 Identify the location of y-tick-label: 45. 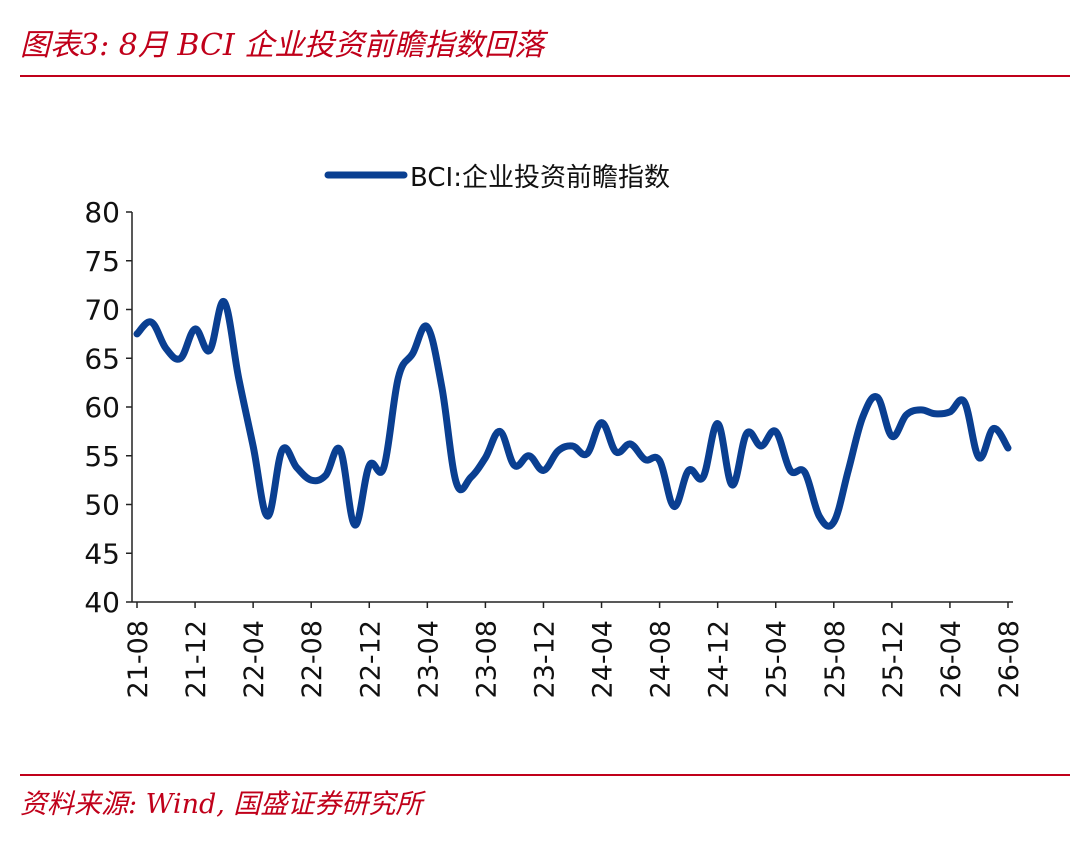
(102, 553).